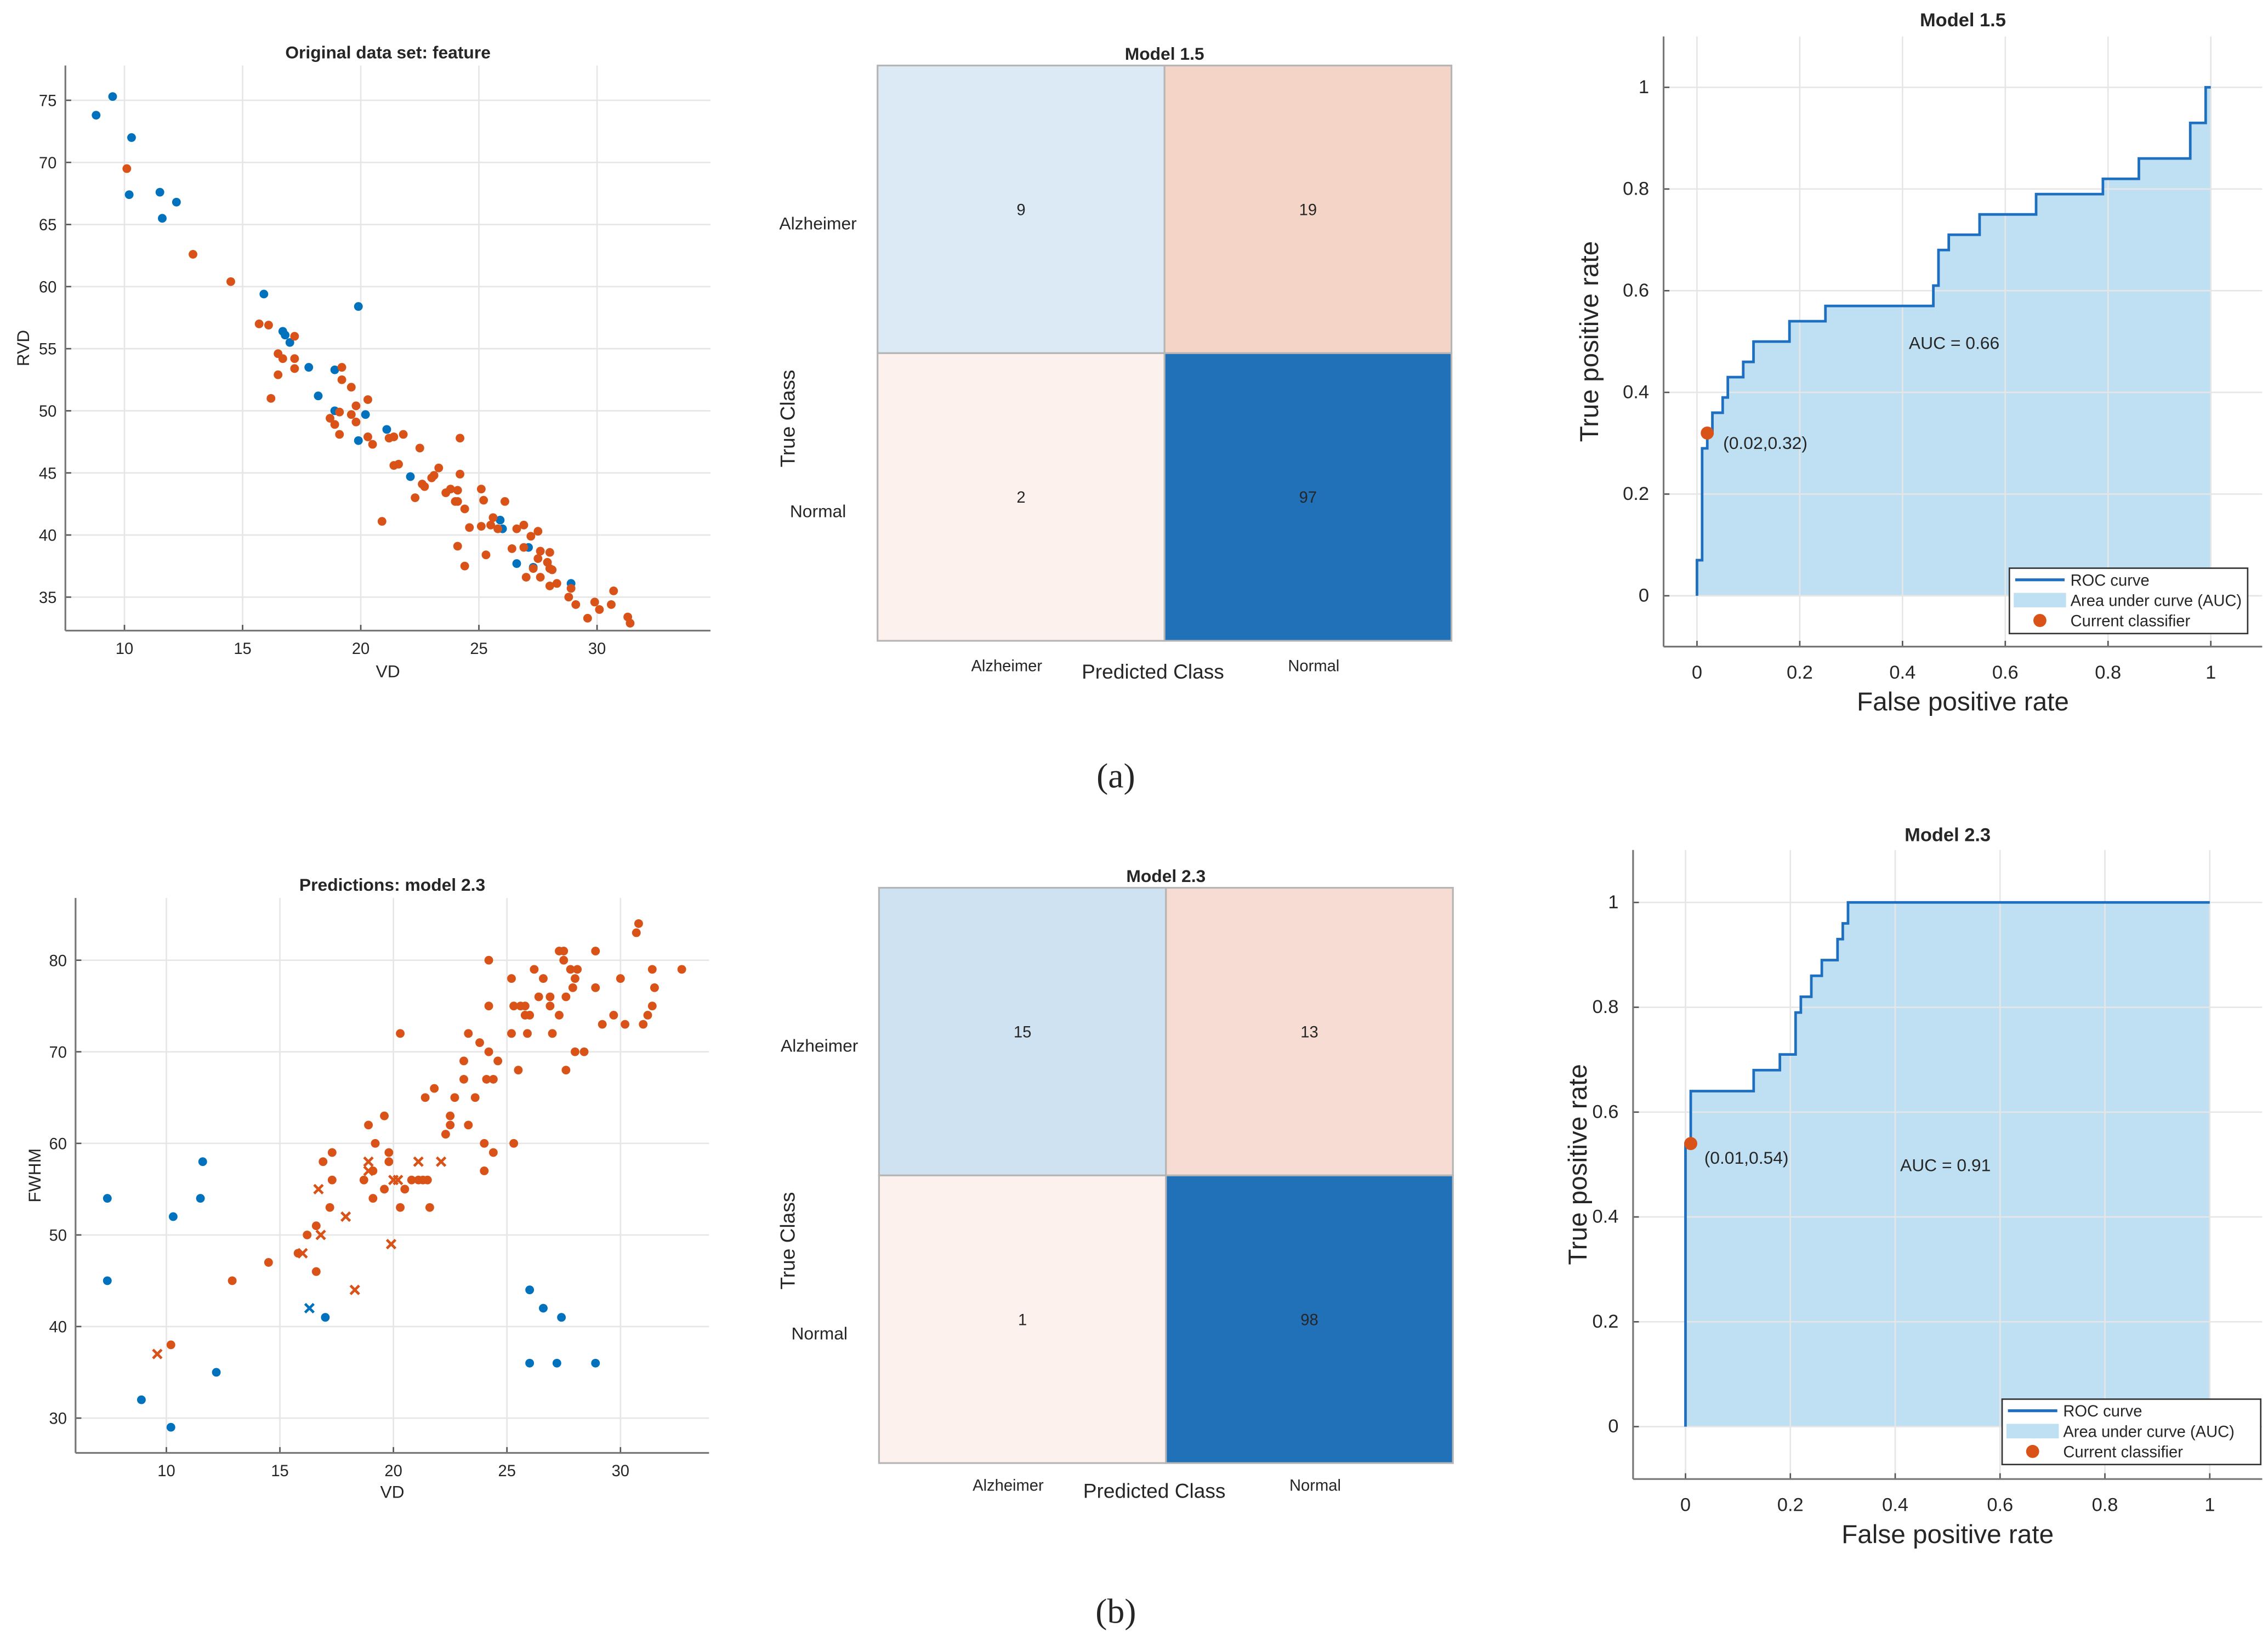 The width and height of the screenshot is (2268, 1639). What do you see at coordinates (279, 1471) in the screenshot?
I see `x-tick-label: 15` at bounding box center [279, 1471].